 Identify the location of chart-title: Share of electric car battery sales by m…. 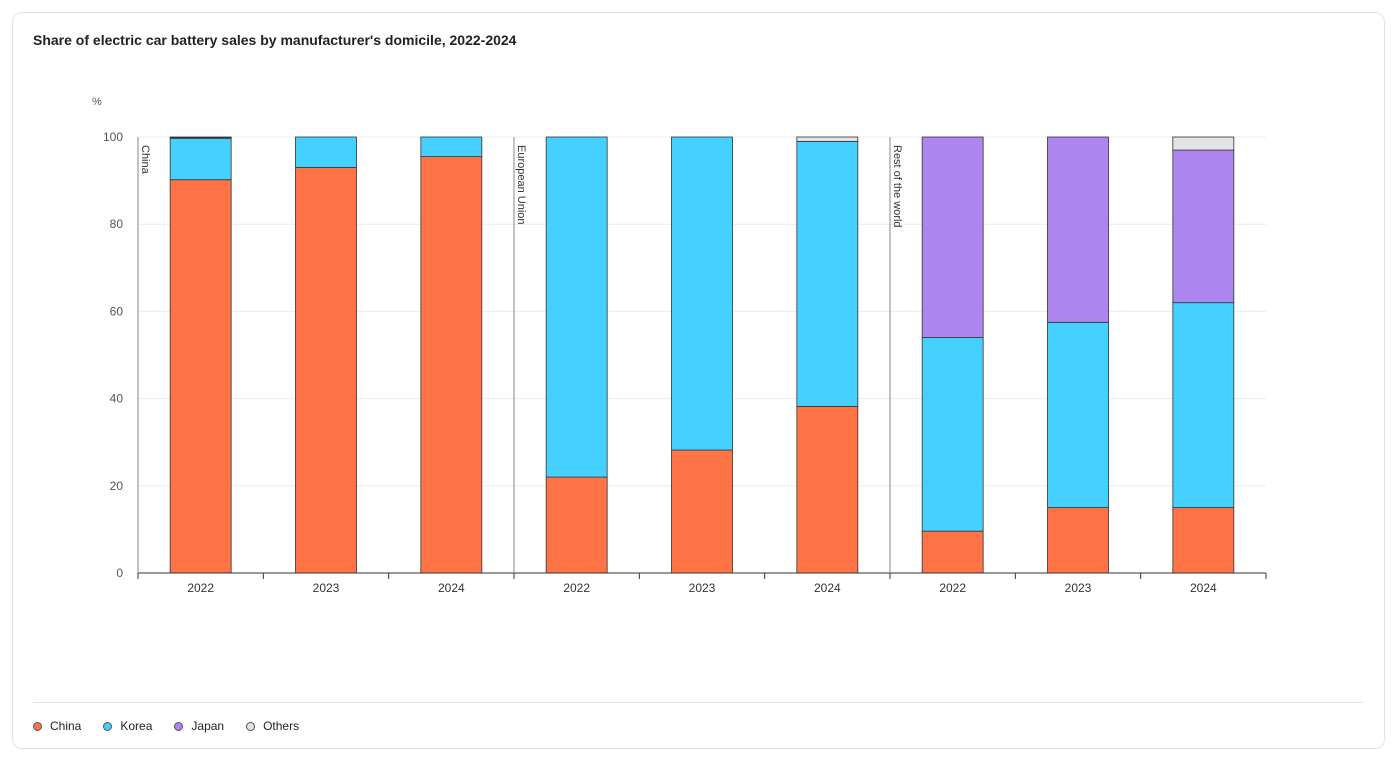
(275, 40).